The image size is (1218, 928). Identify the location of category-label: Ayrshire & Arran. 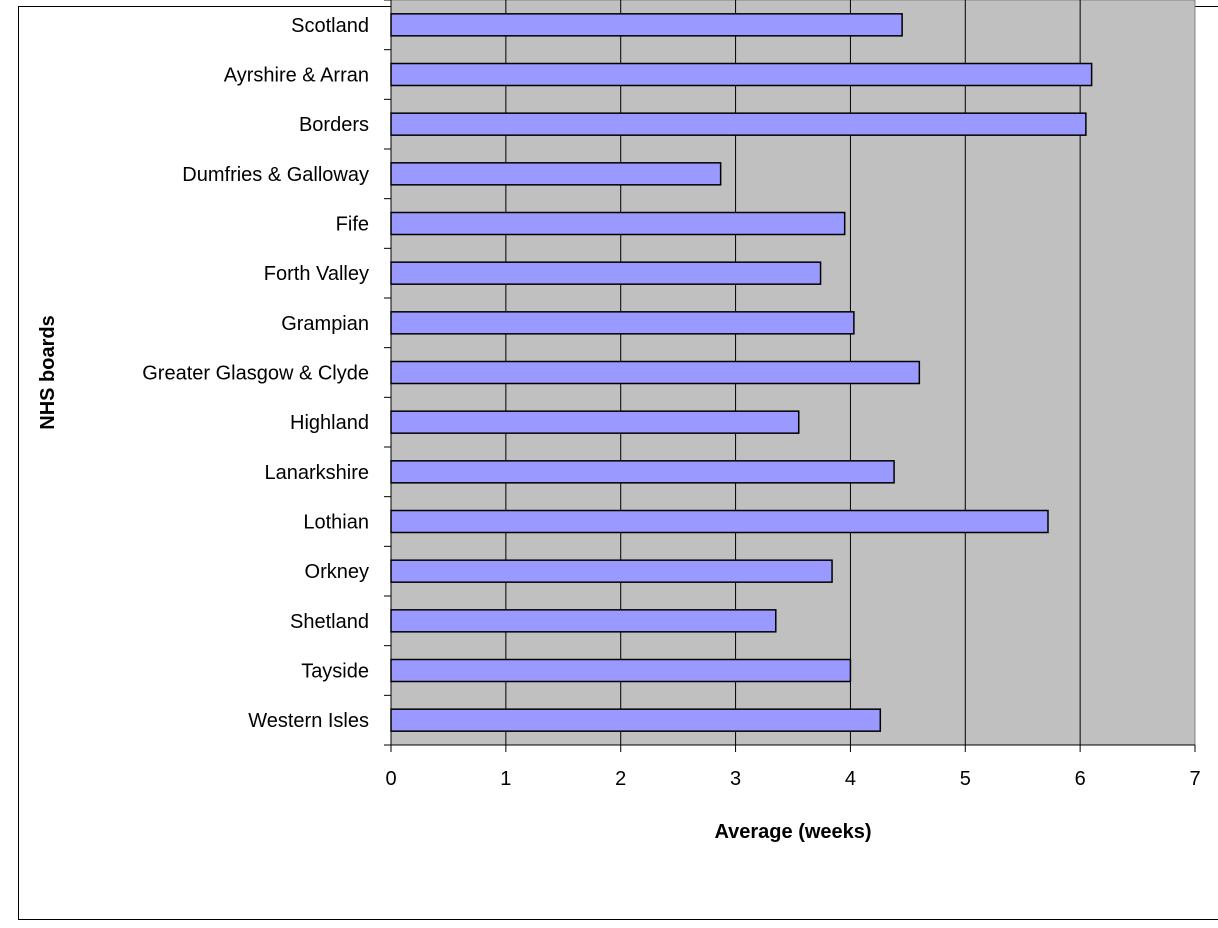
(296, 76).